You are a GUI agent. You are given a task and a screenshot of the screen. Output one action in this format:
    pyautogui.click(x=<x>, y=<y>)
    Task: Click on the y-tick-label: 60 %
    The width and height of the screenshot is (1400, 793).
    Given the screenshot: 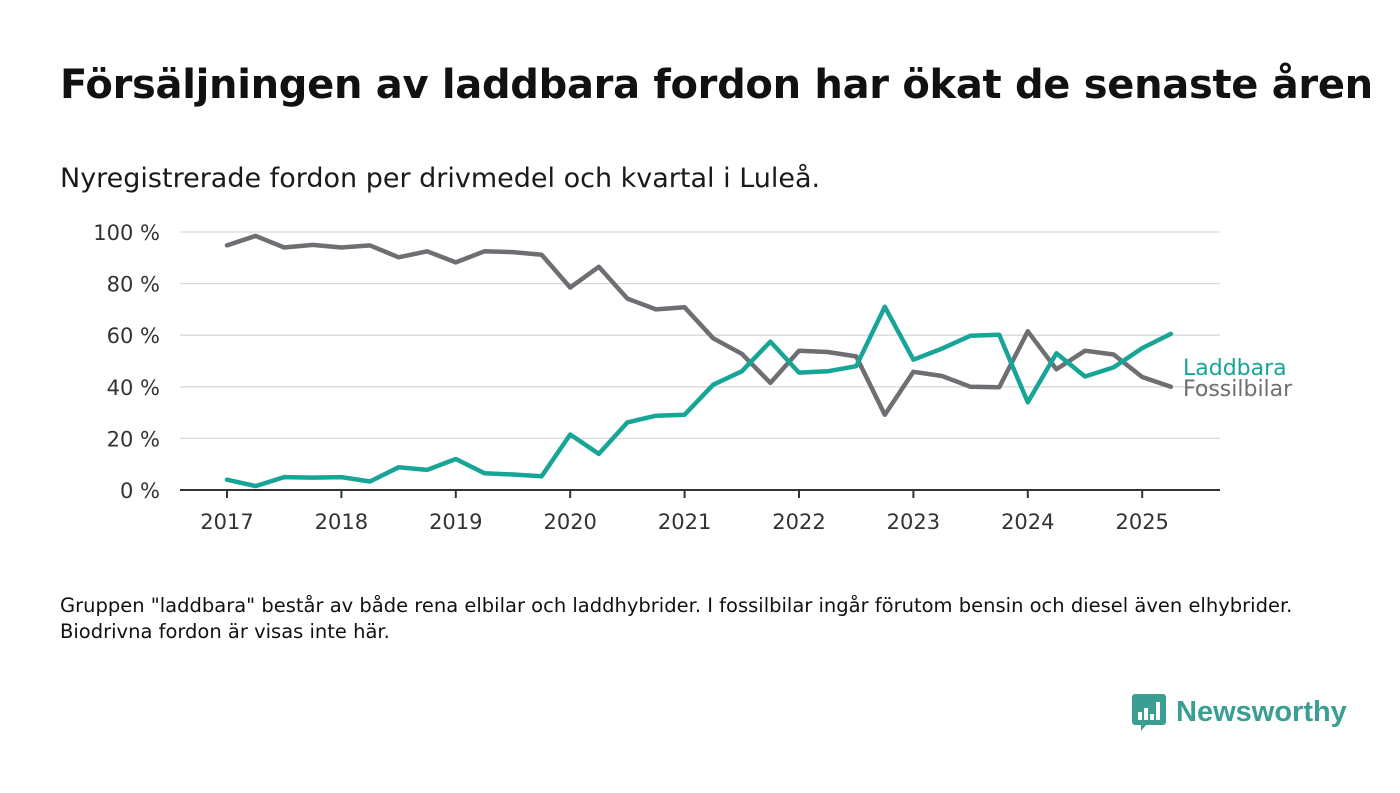 What is the action you would take?
    pyautogui.click(x=133, y=336)
    